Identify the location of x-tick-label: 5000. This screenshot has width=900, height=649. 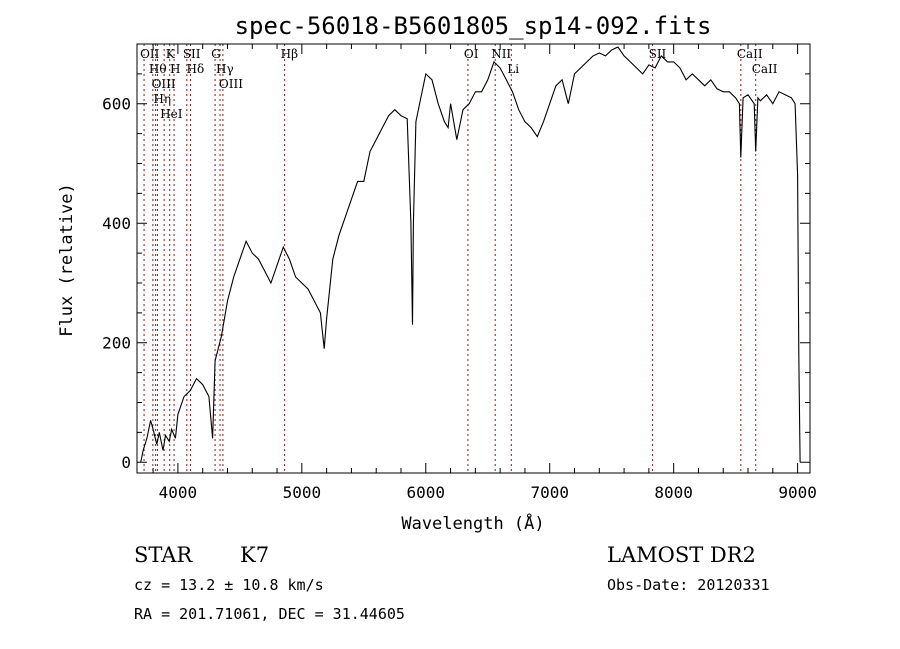
(302, 492).